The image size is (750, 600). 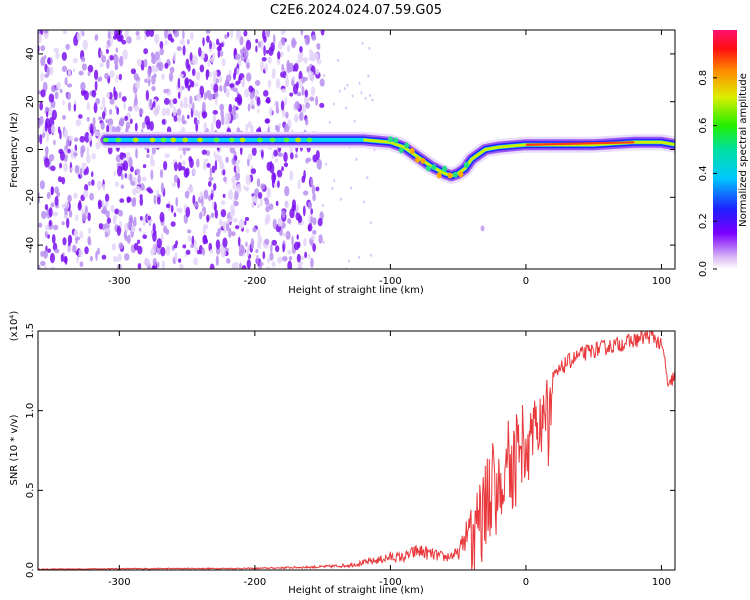 What do you see at coordinates (30, 245) in the screenshot?
I see `y-tick-label: -40` at bounding box center [30, 245].